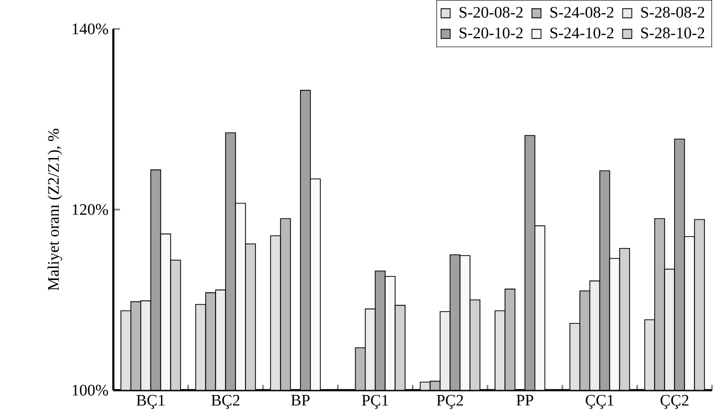 This screenshot has width=725, height=413. Describe the element at coordinates (674, 401) in the screenshot. I see `x-tick-label: ÇÇ2` at that location.